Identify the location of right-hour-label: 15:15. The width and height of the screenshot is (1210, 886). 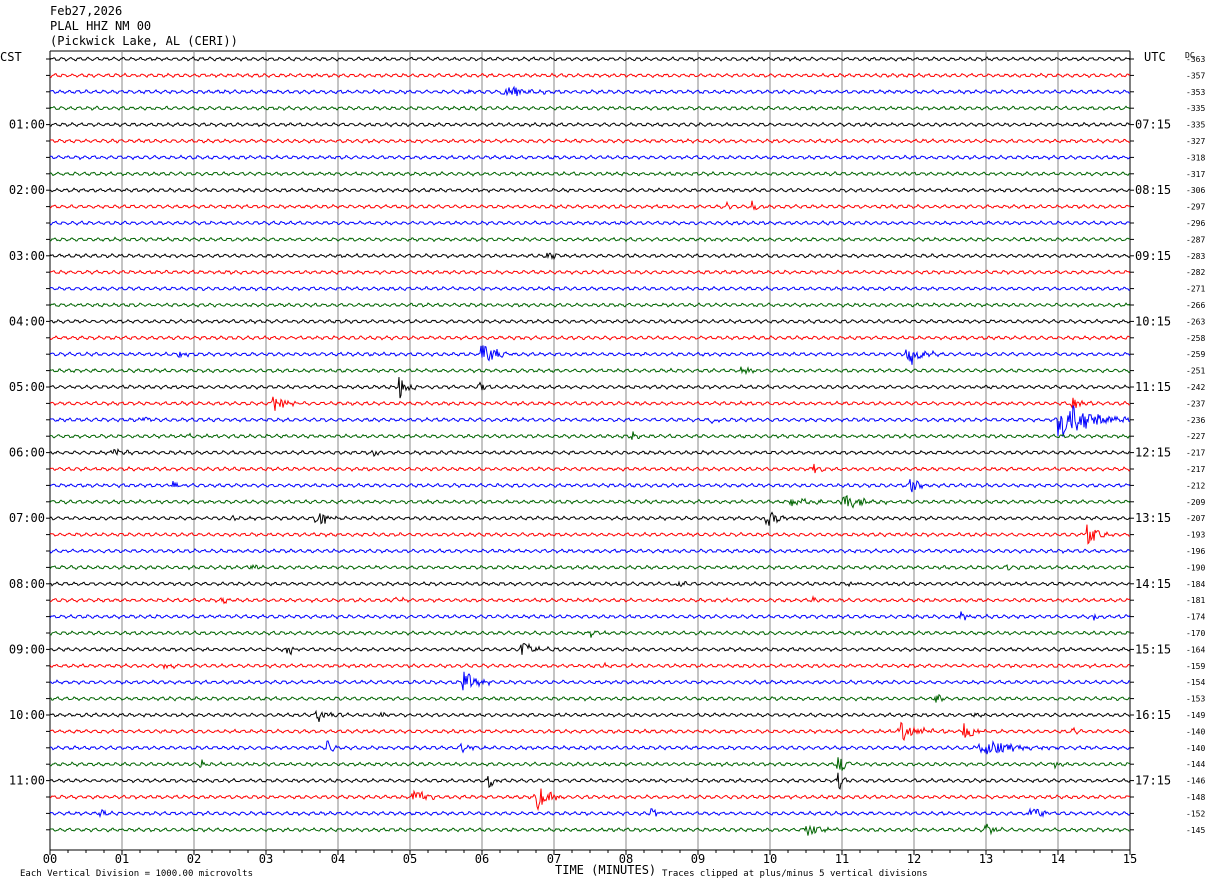
(1153, 649).